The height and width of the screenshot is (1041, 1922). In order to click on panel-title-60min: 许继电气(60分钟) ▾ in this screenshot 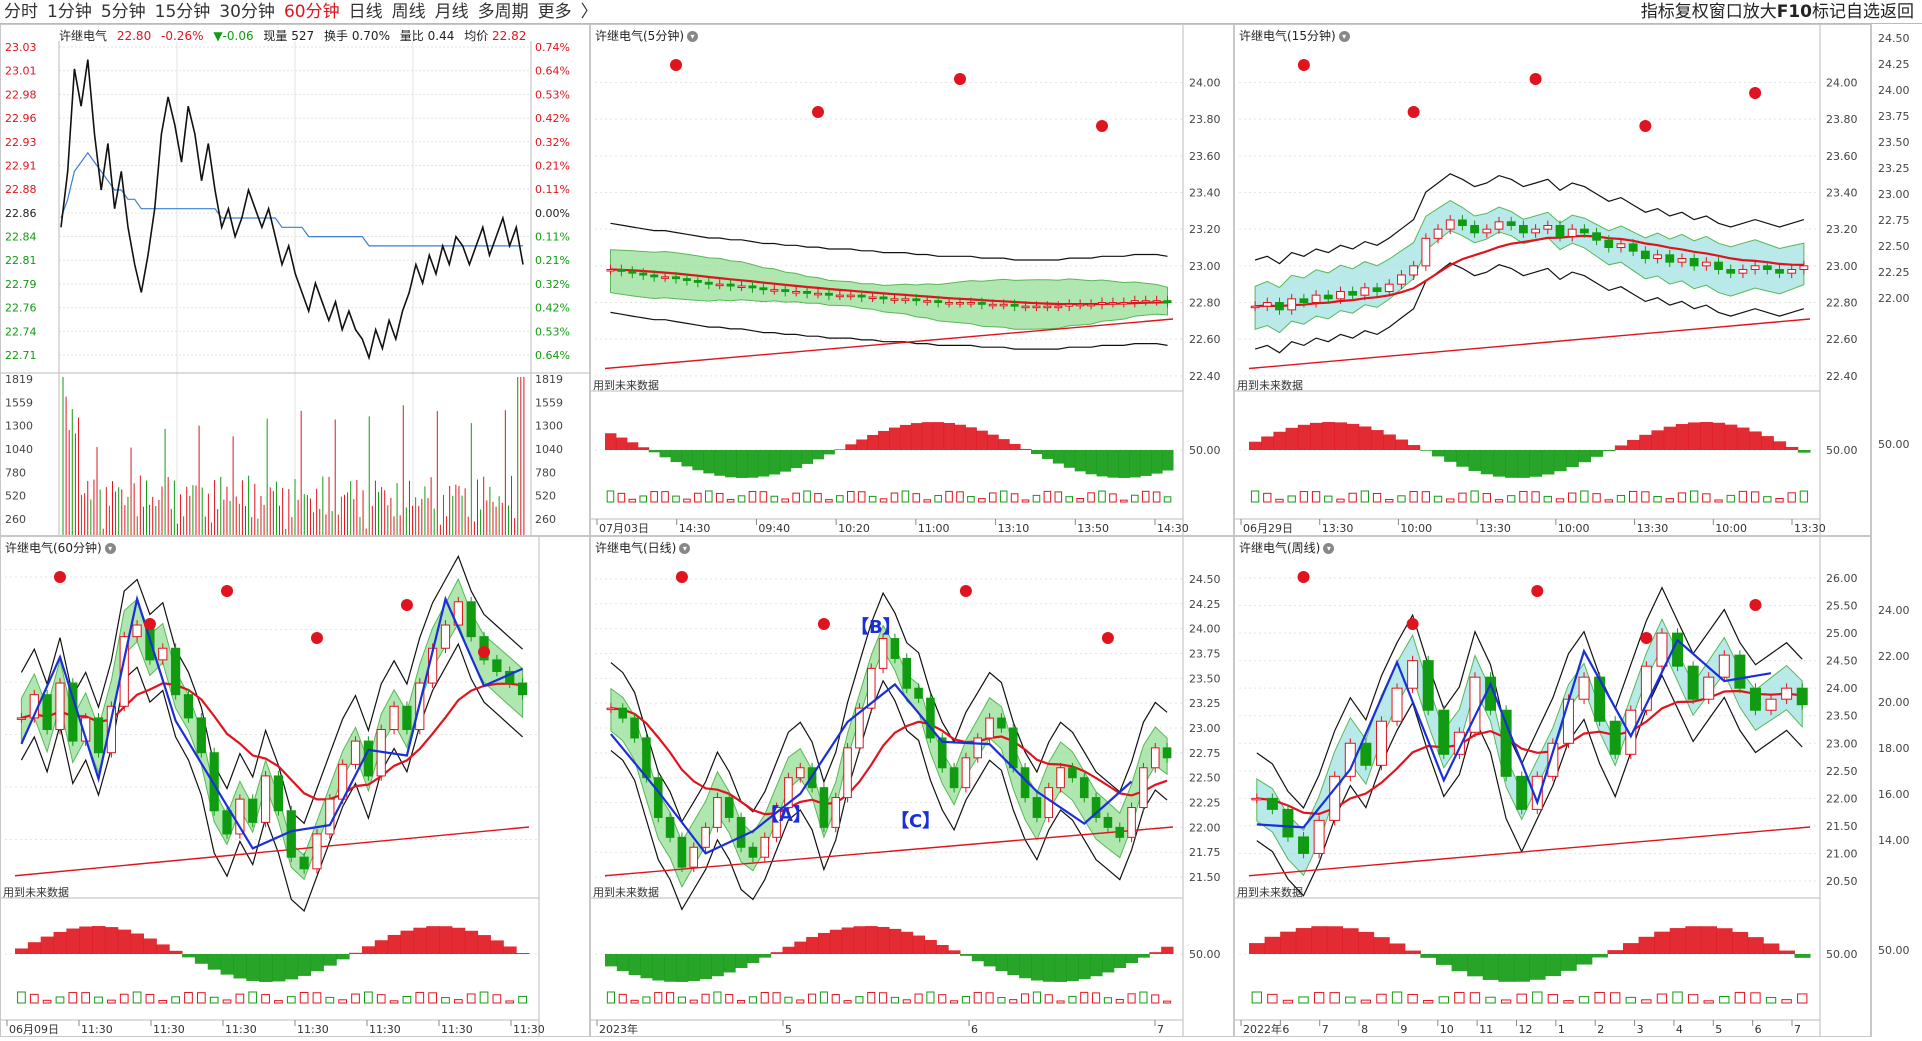, I will do `click(60, 547)`.